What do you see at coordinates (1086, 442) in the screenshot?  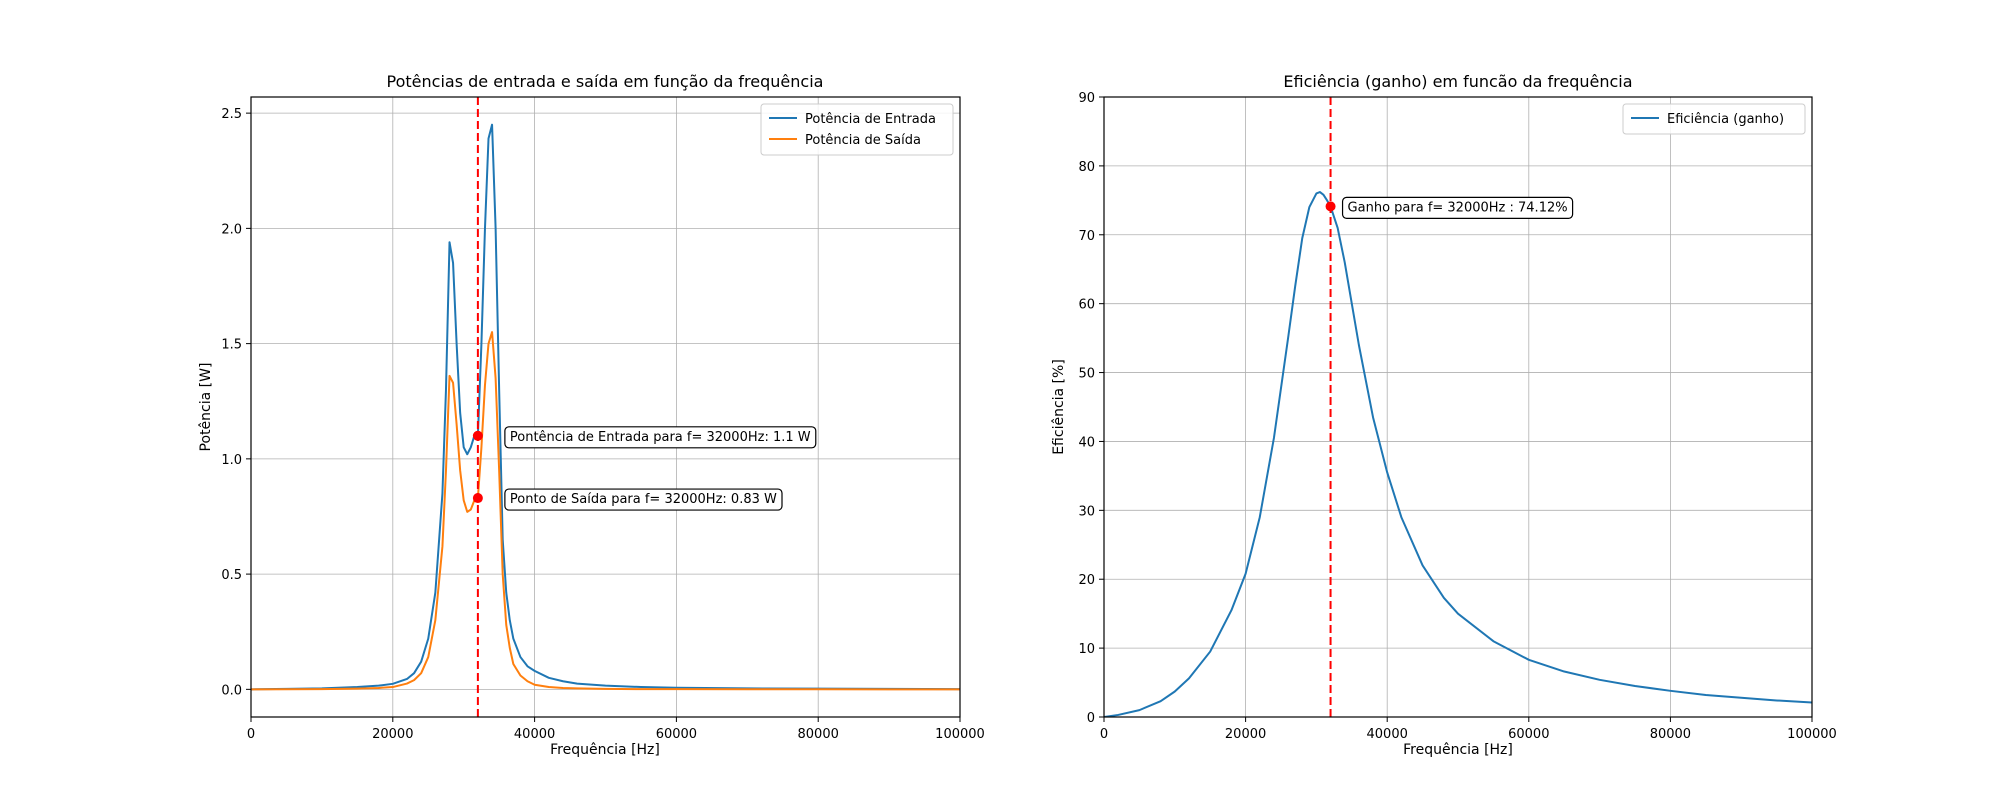 I see `y-tick-label: 40` at bounding box center [1086, 442].